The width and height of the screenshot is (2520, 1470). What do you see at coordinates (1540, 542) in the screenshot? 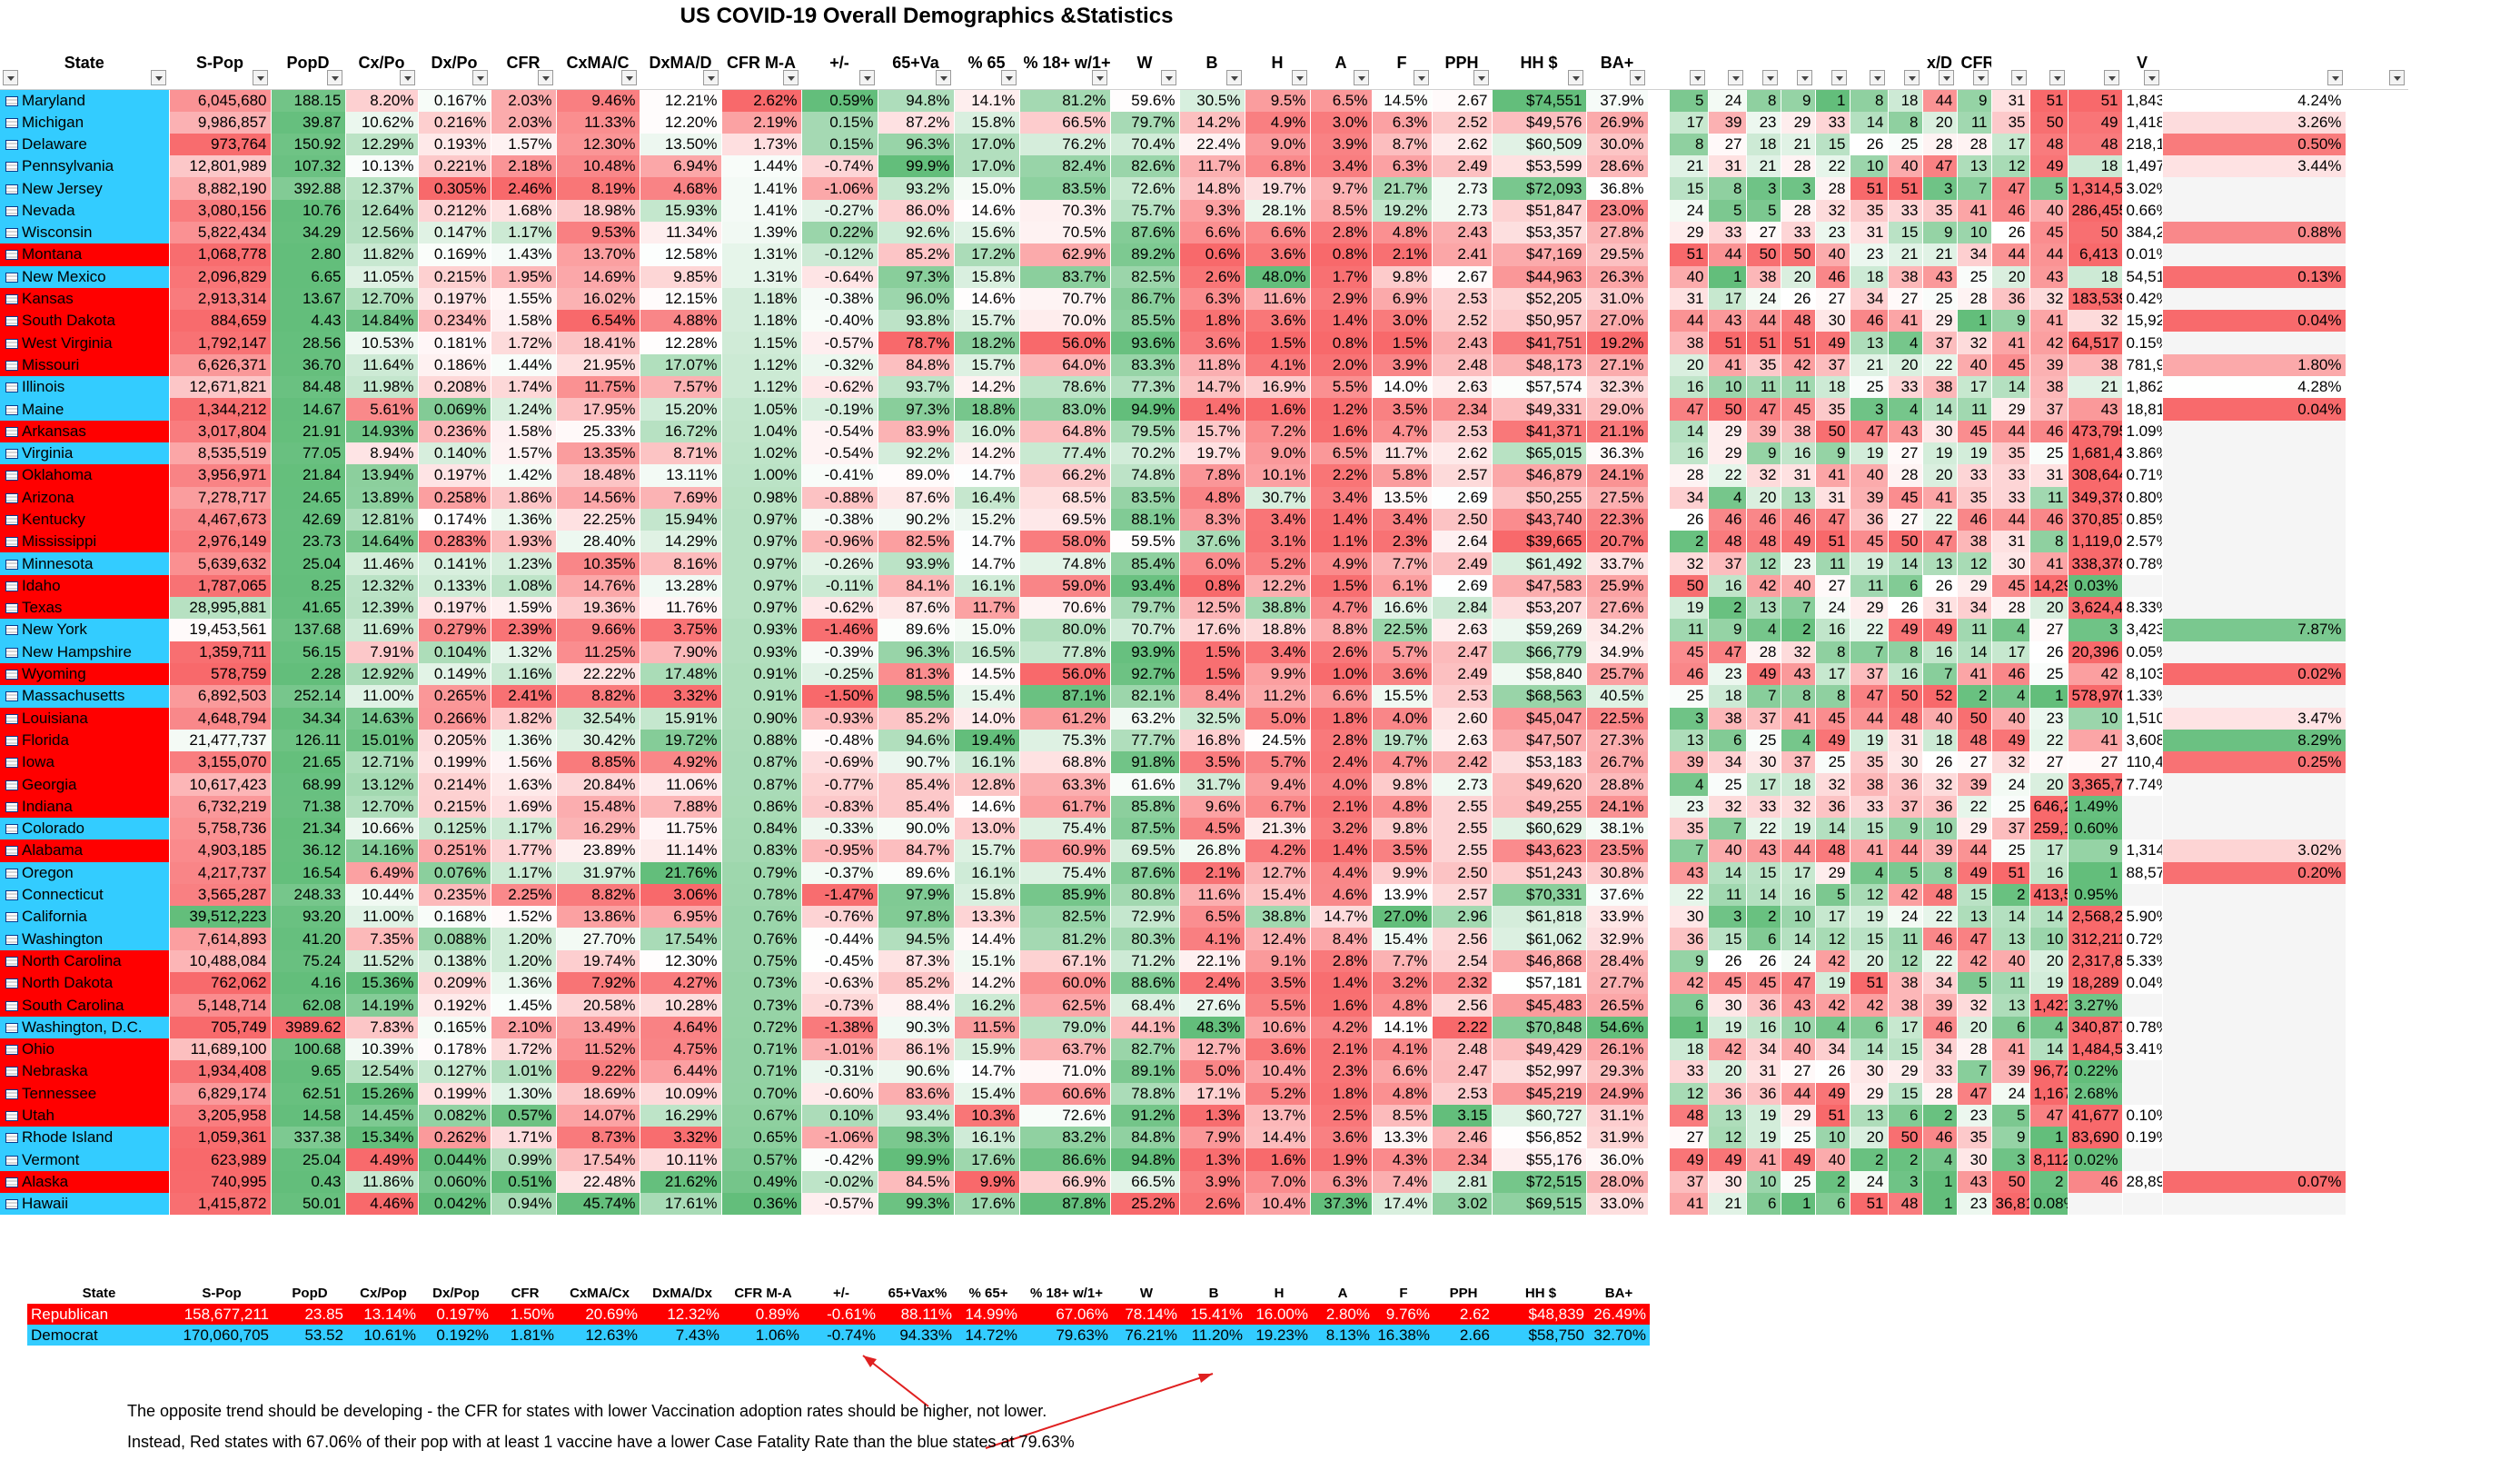
I see `data-cell: $39,665` at bounding box center [1540, 542].